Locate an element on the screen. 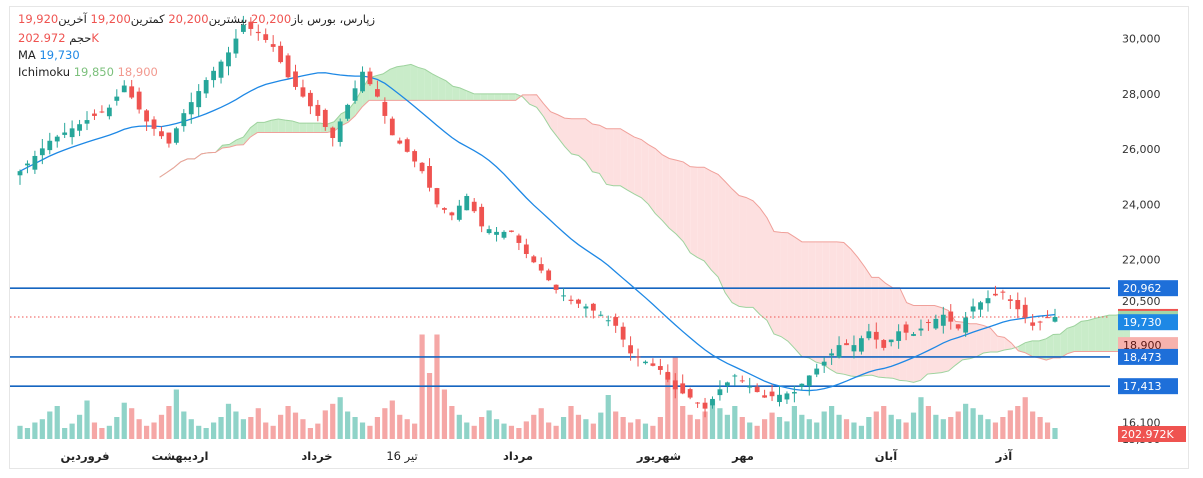 The image size is (1203, 478). legend-ma-row: MA 19,730 is located at coordinates (49, 55).